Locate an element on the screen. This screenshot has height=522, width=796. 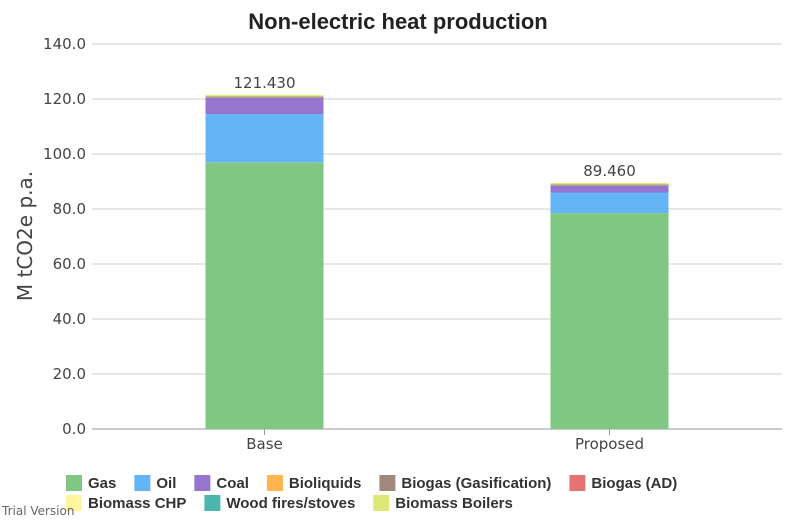
legend-label: Biogas (AD) is located at coordinates (634, 483).